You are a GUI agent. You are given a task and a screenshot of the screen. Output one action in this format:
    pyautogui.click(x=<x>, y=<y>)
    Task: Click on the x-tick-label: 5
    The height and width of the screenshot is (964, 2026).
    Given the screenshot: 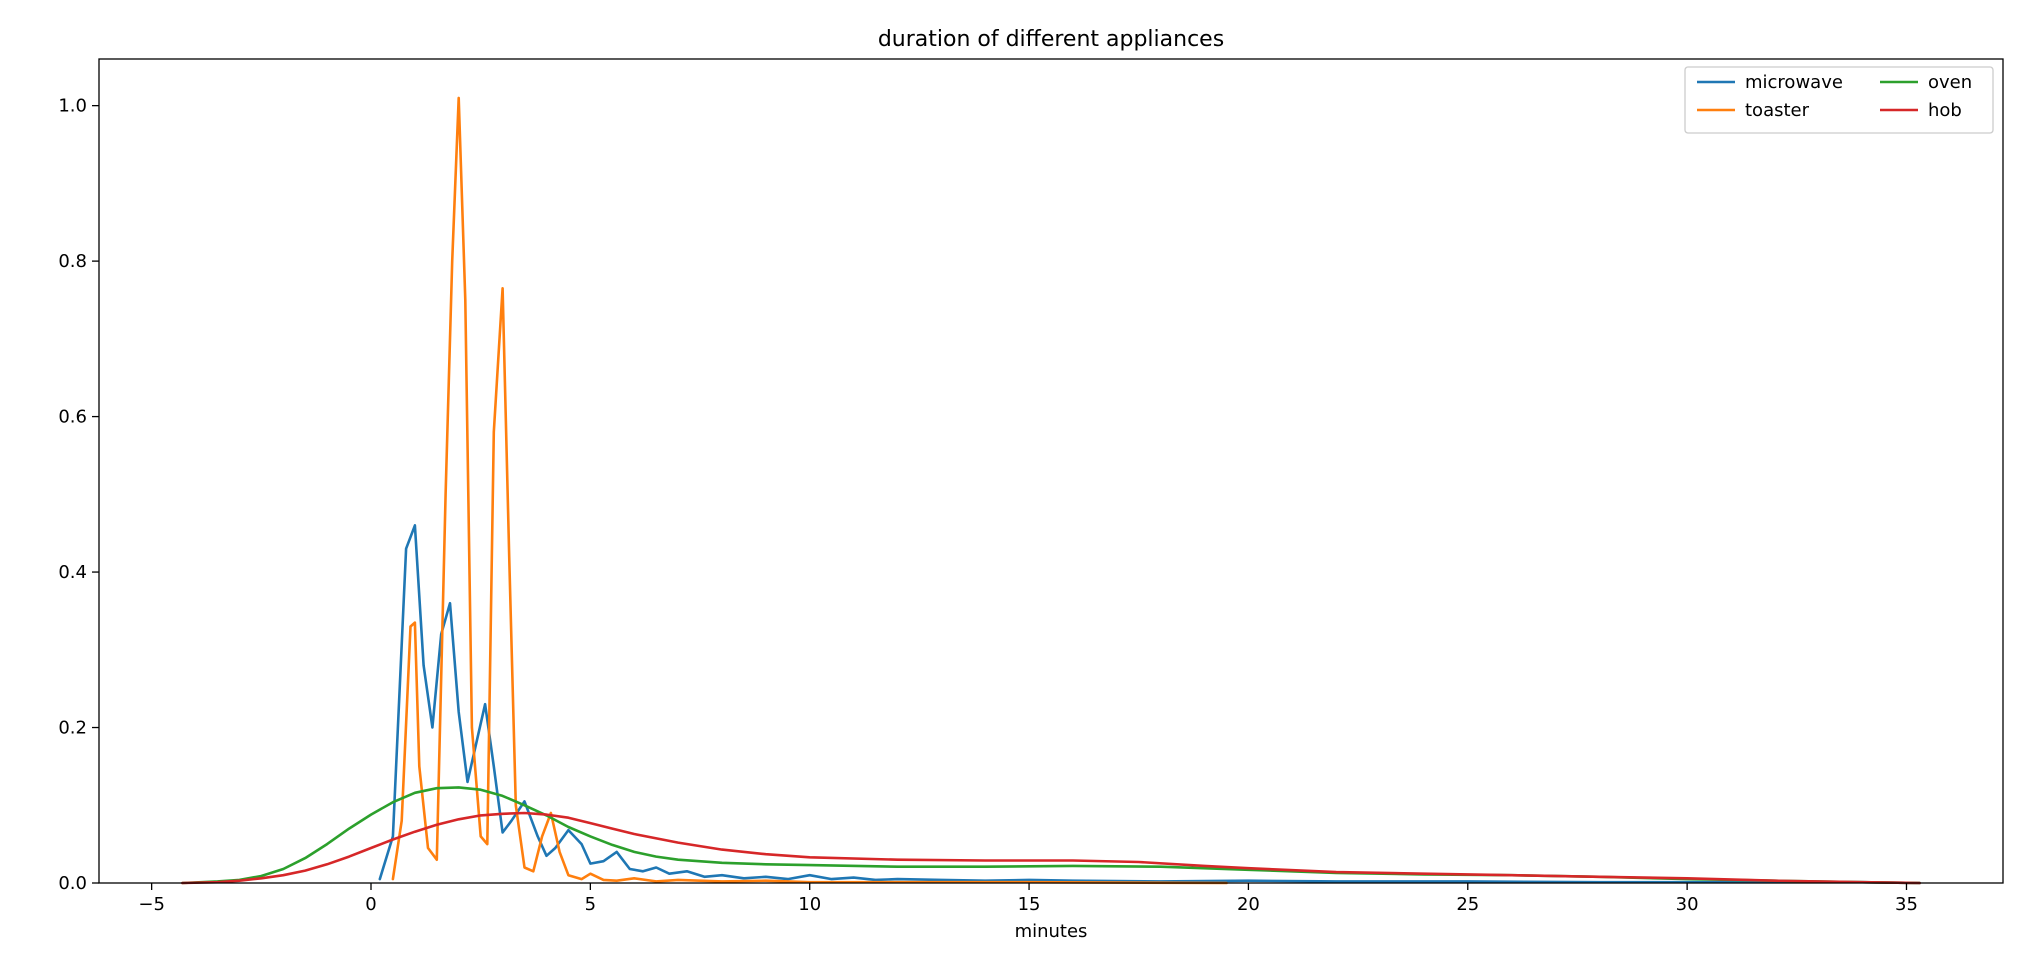 What is the action you would take?
    pyautogui.click(x=590, y=904)
    